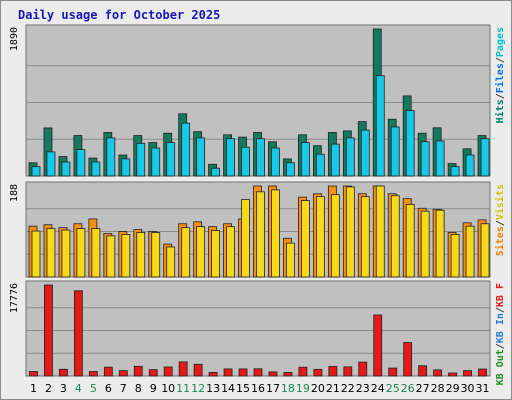 The image size is (512, 400). Describe the element at coordinates (63, 388) in the screenshot. I see `x-tick-label-3: 3` at that location.